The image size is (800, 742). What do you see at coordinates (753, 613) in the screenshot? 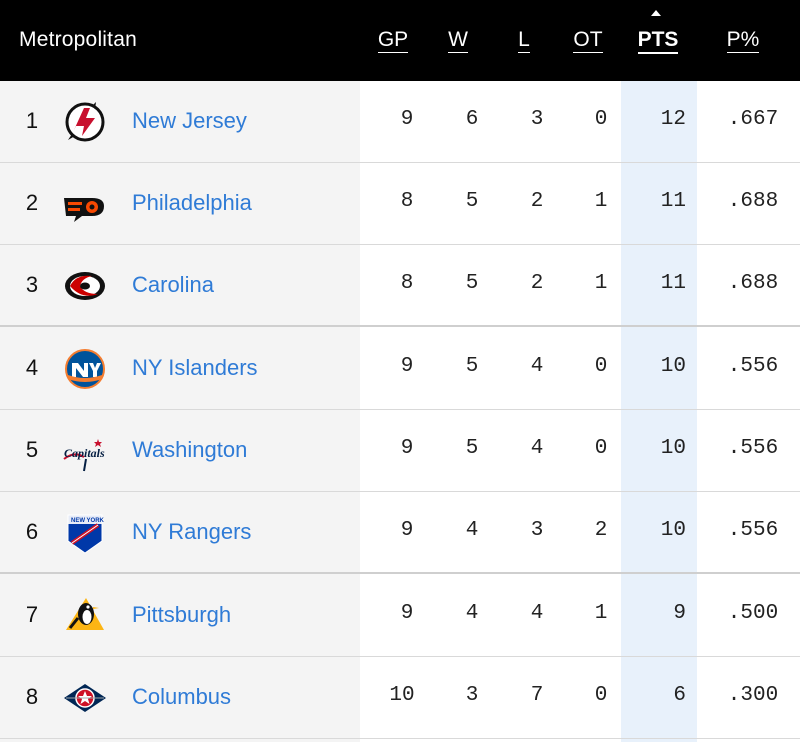
I see `pct-value: .500` at bounding box center [753, 613].